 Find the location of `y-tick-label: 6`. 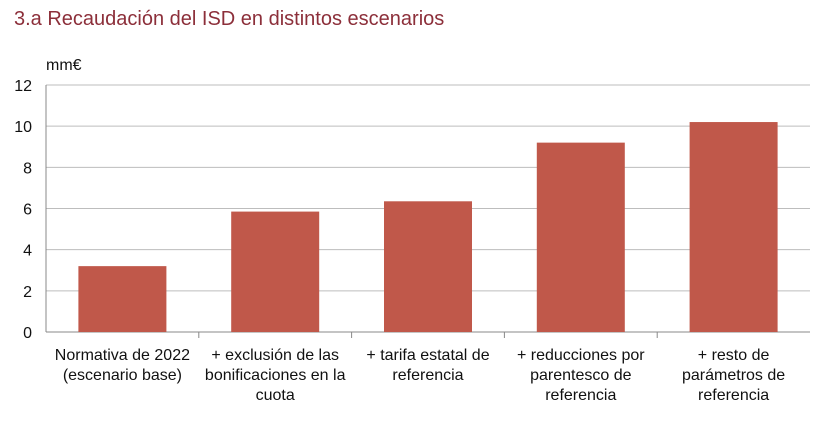

y-tick-label: 6 is located at coordinates (27, 210).